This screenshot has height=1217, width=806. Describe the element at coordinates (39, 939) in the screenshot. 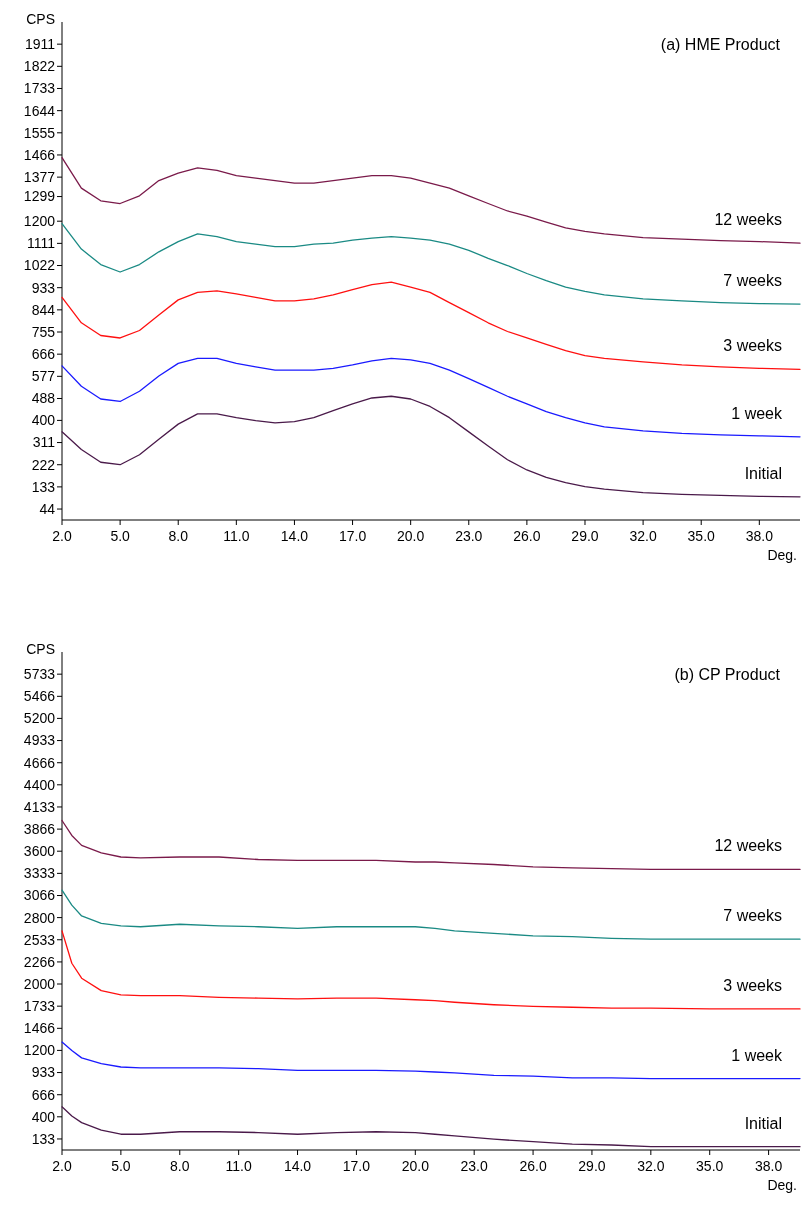

I see `y-tick-label: 2533` at that location.